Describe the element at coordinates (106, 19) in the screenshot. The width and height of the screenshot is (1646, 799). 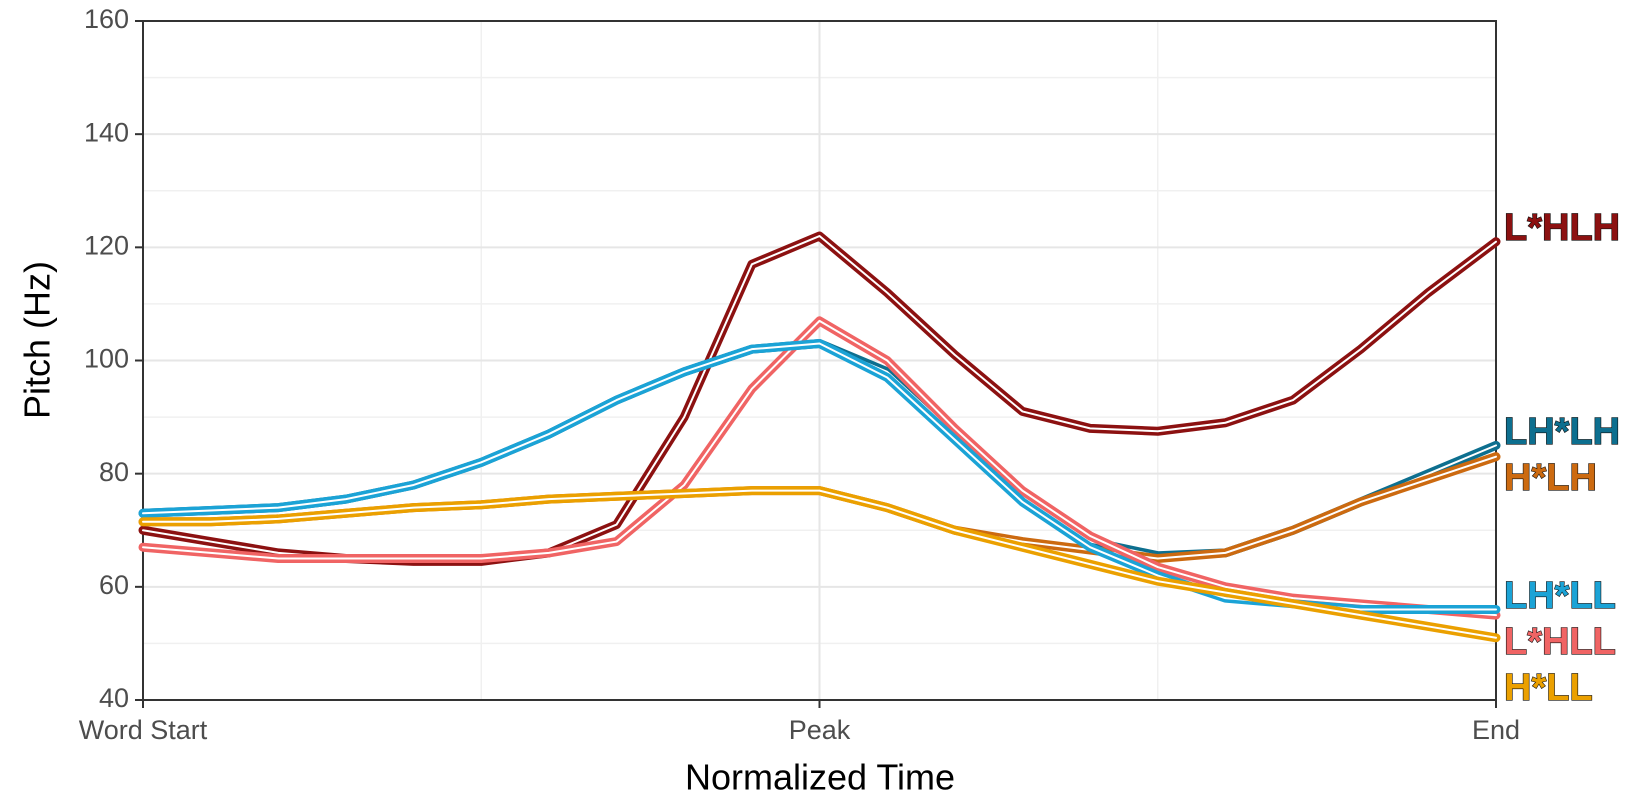
I see `y-tick-label: 160` at that location.